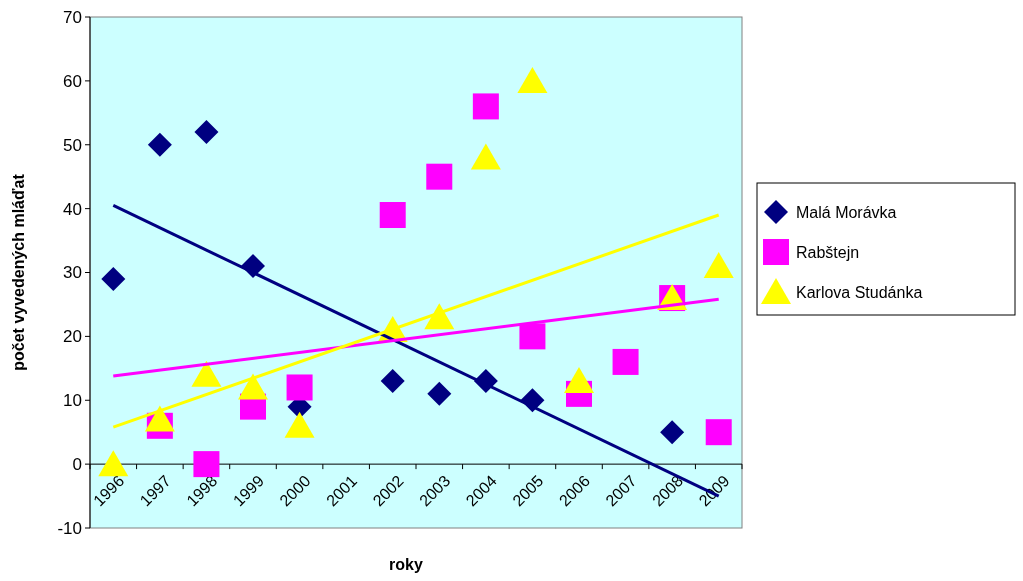 This screenshot has height=581, width=1023. I want to click on legend-label: Karlova Studánka, so click(859, 292).